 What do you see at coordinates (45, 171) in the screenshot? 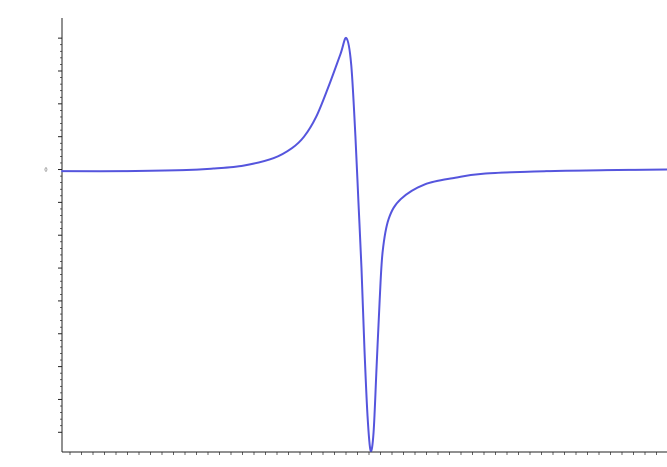
I see `y-tick-label: 0` at bounding box center [45, 171].